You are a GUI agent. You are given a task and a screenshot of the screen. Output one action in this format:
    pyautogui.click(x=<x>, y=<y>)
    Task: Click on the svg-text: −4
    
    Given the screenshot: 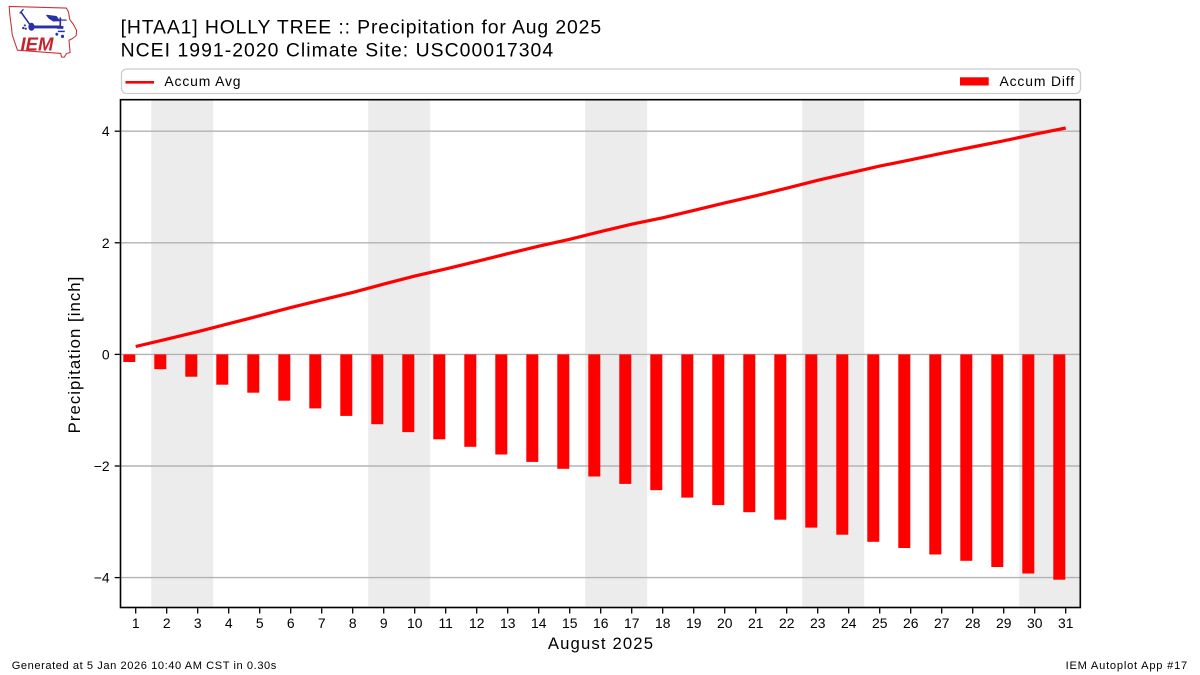 What is the action you would take?
    pyautogui.click(x=102, y=578)
    